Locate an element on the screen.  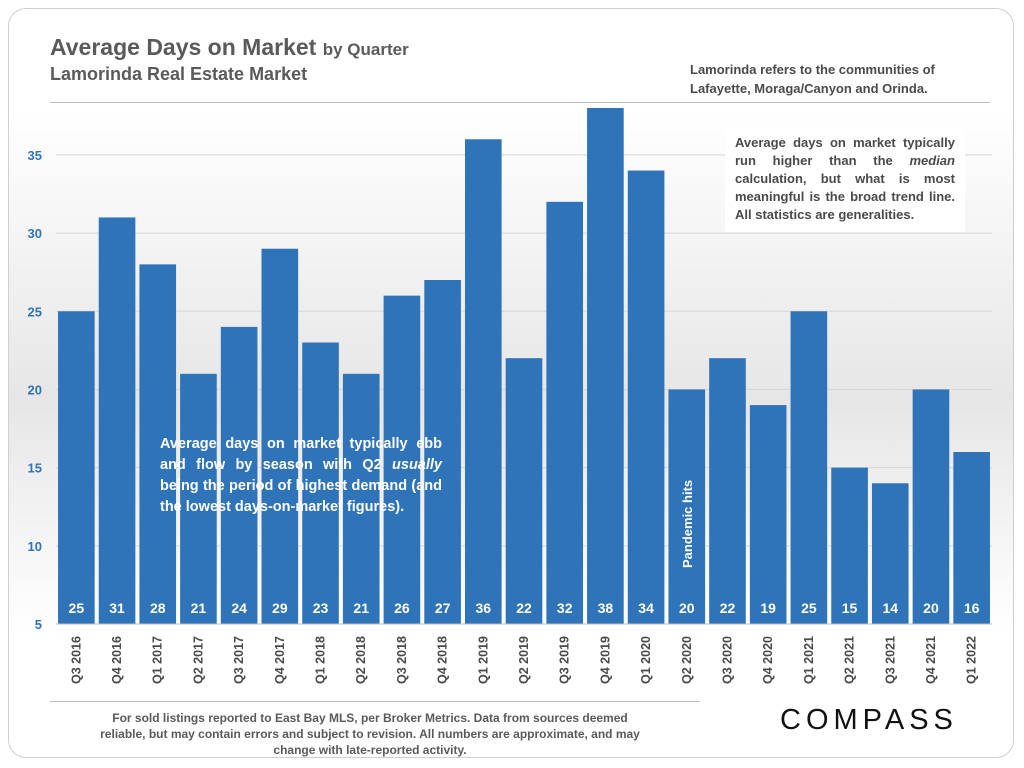
data-label: 23 is located at coordinates (321, 608).